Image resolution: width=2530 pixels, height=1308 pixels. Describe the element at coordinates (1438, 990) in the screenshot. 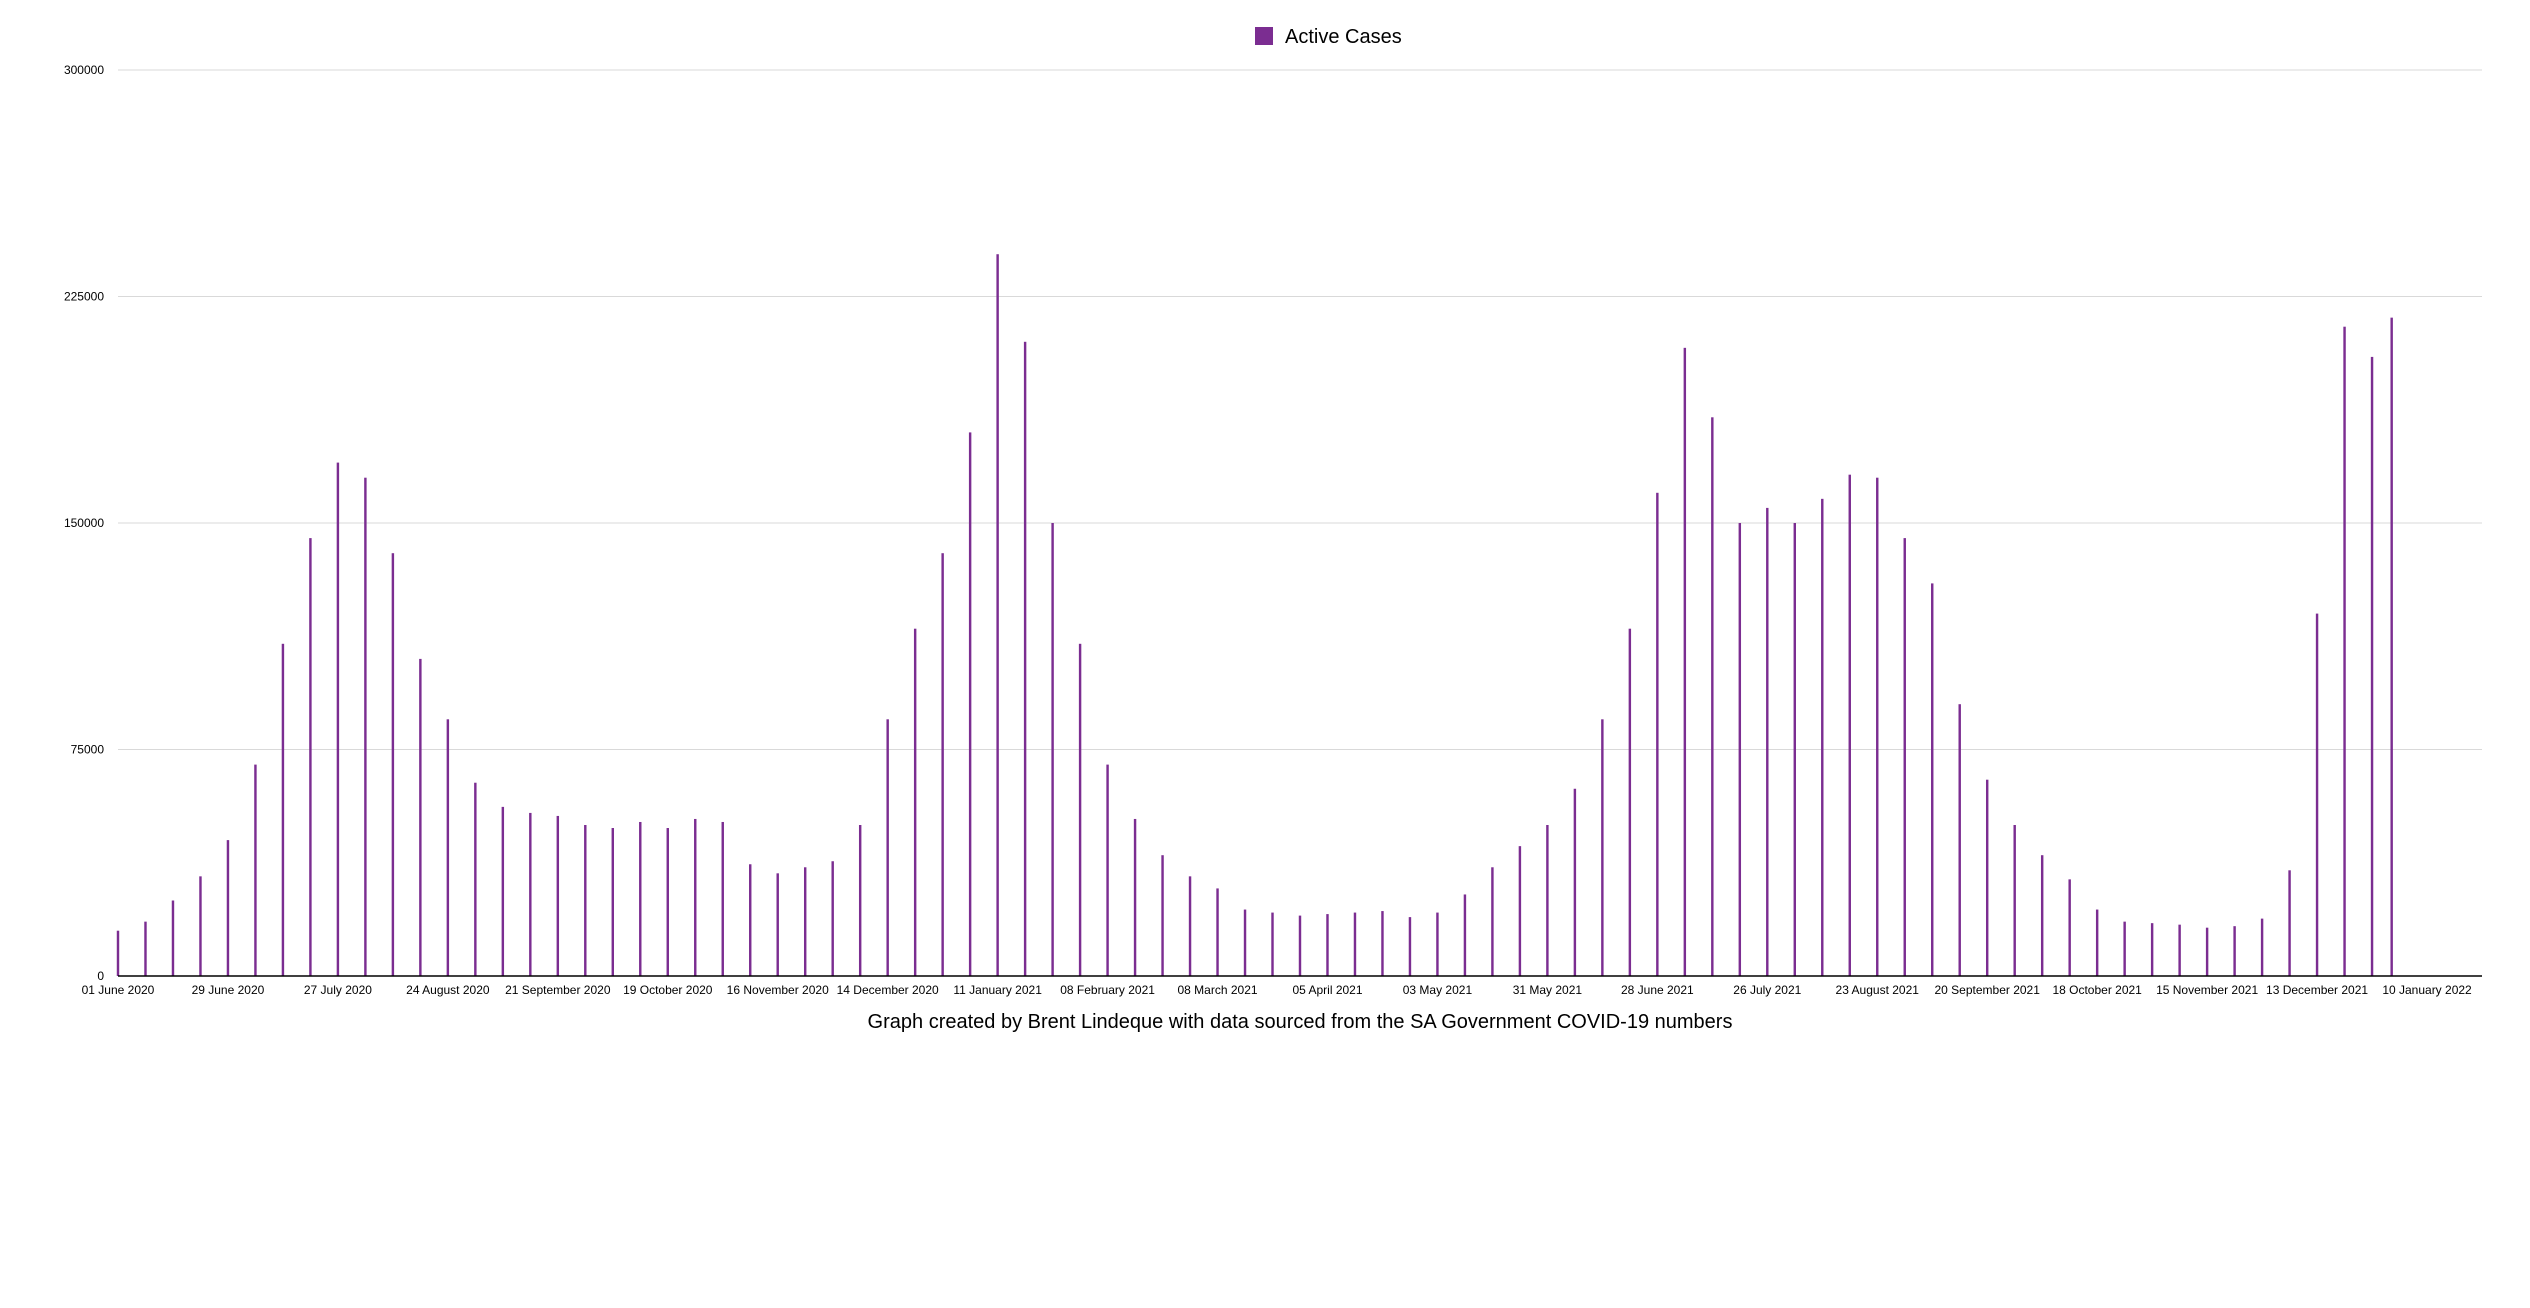

I see `x-tick-label: 03 May 2021` at that location.